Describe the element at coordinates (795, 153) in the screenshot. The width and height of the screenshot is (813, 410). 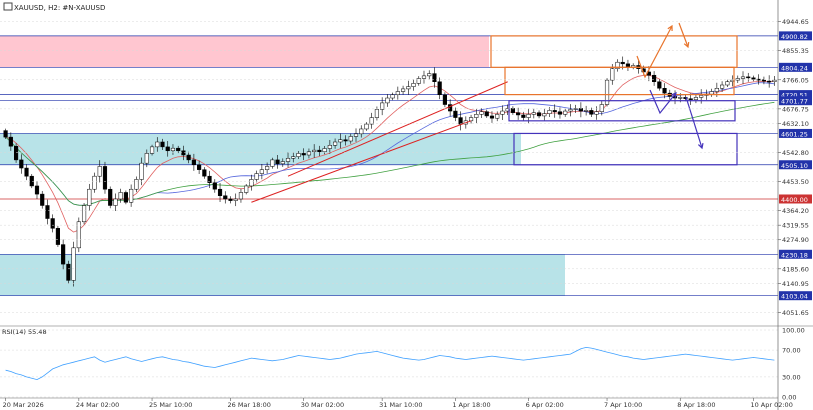
I see `price-tick-label: 4542.80` at that location.